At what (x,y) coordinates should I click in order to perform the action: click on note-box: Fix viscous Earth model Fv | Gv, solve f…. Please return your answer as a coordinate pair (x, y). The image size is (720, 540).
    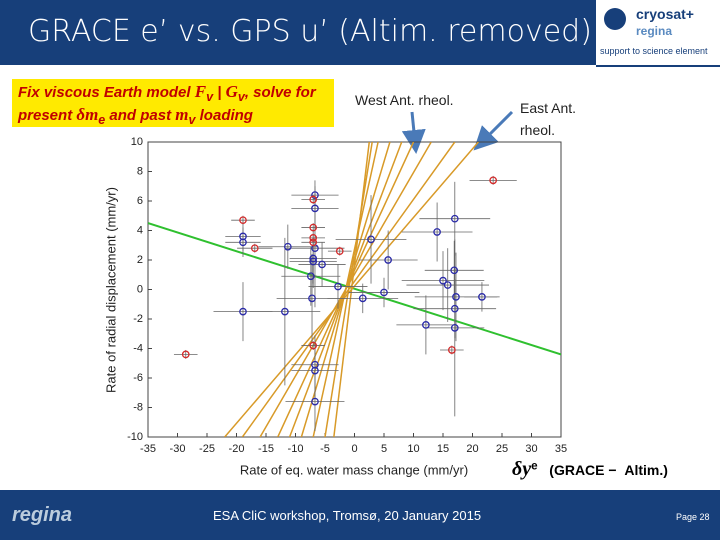
    Looking at the image, I should click on (173, 103).